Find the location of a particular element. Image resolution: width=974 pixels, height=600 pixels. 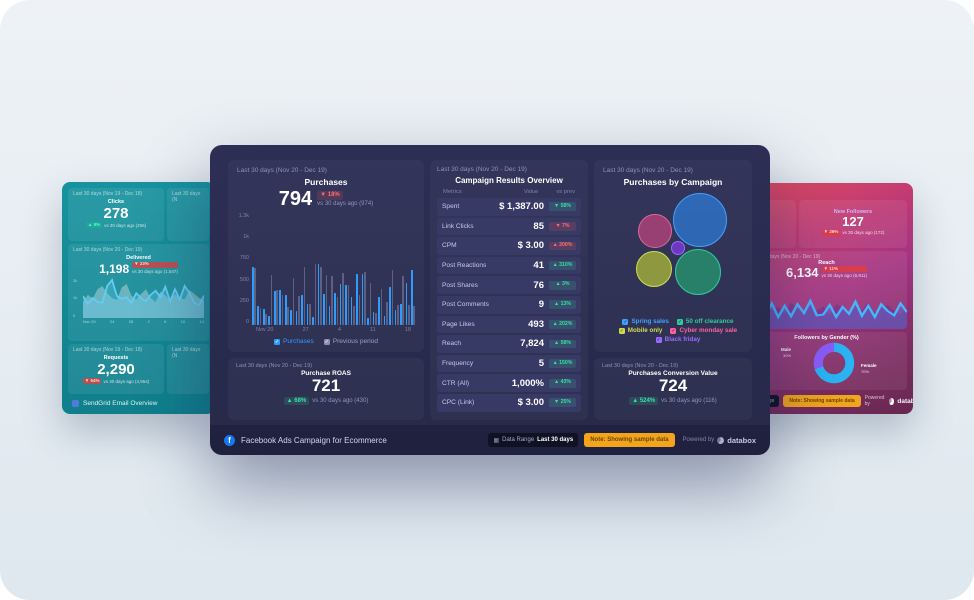

bubble-mobile-only is located at coordinates (654, 269).